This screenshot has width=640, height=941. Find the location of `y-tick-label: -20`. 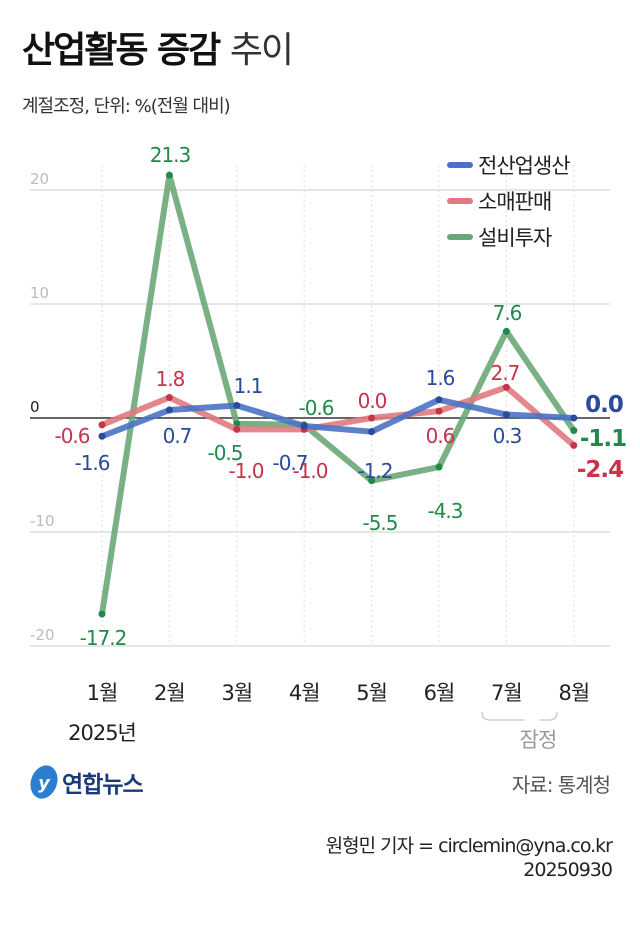

y-tick-label: -20 is located at coordinates (42, 635).